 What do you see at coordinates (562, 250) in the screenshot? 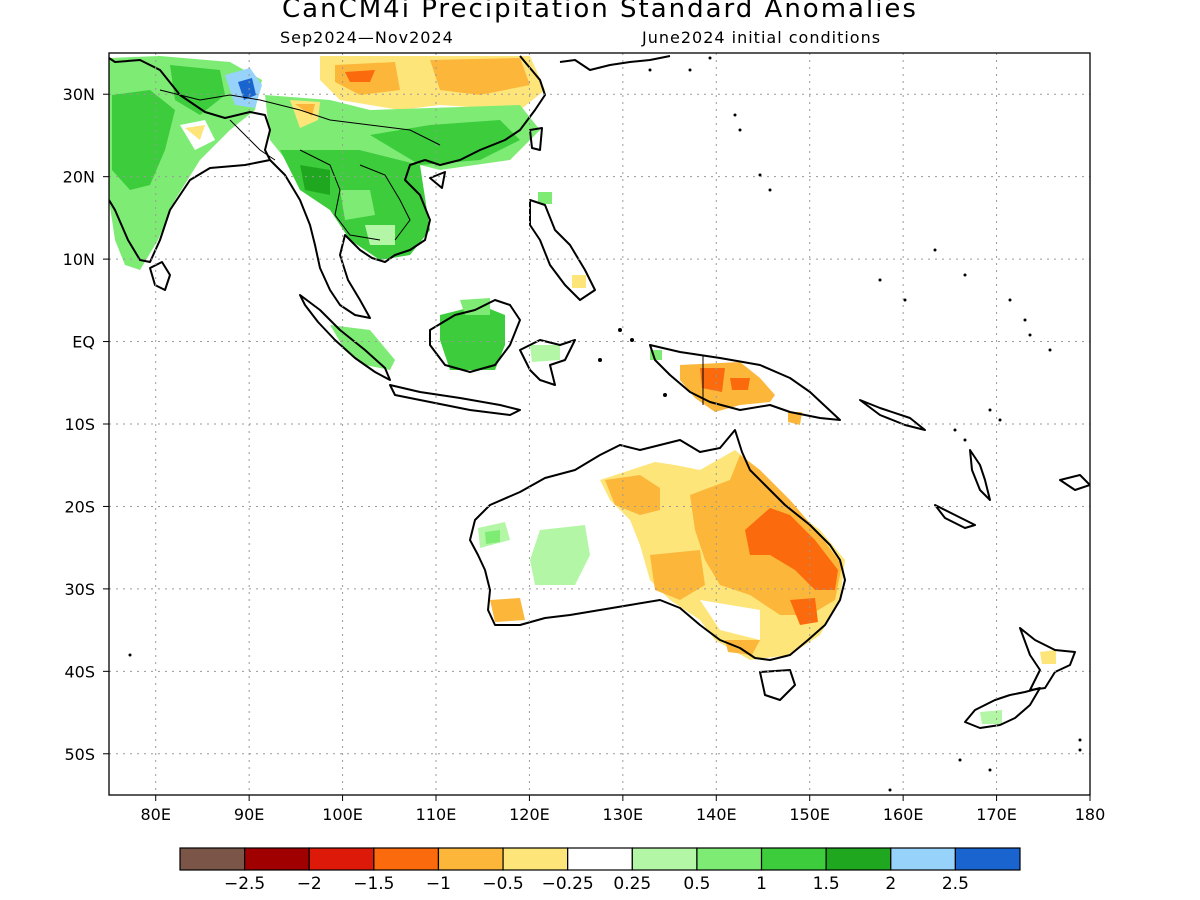
I see `coast-philippines` at bounding box center [562, 250].